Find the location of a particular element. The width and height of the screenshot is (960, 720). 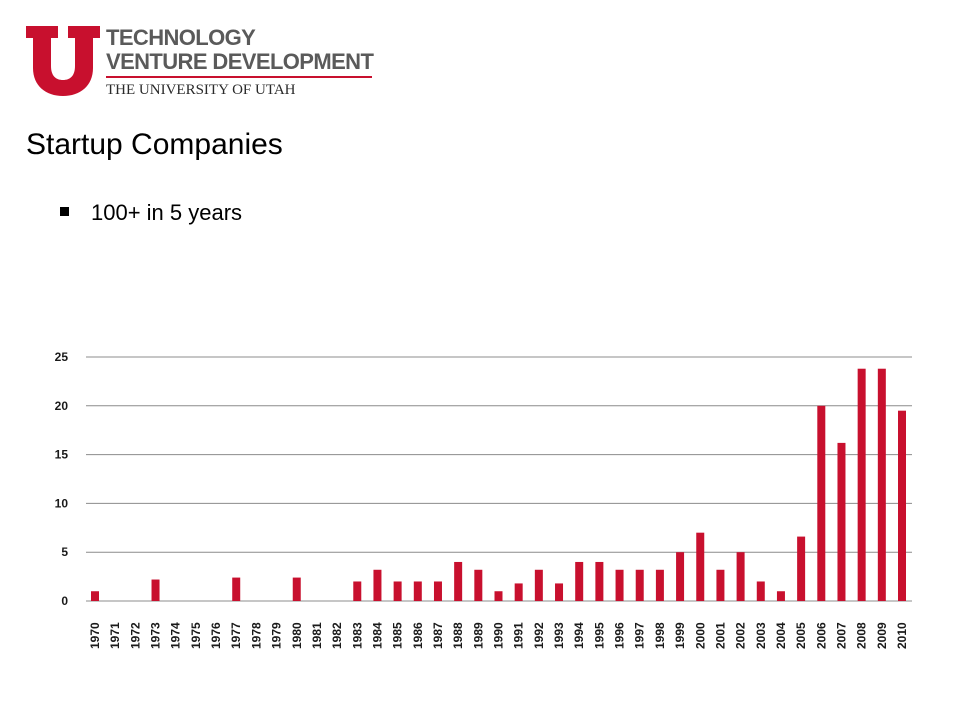

x-tick-label: 1972 is located at coordinates (135, 635).